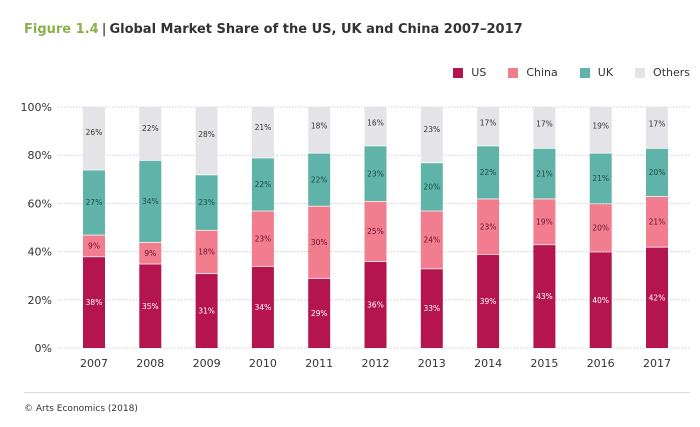  I want to click on x-tick-label: 2007, so click(94, 363).